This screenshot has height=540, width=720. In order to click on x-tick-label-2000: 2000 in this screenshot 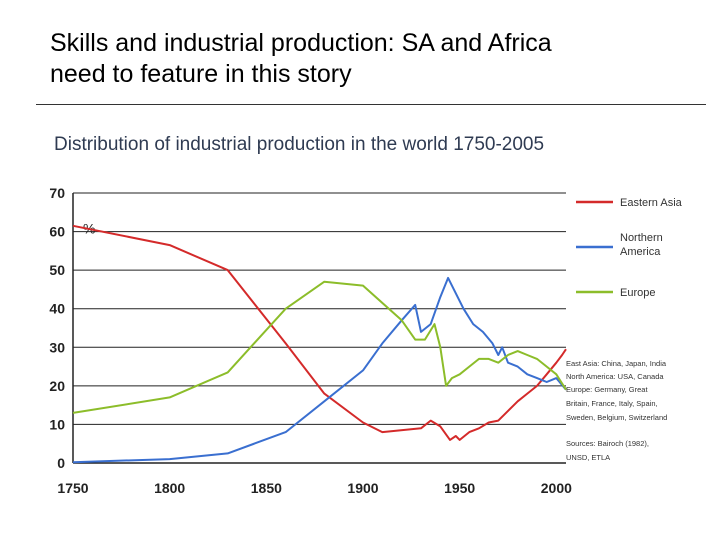, I will do `click(556, 488)`.